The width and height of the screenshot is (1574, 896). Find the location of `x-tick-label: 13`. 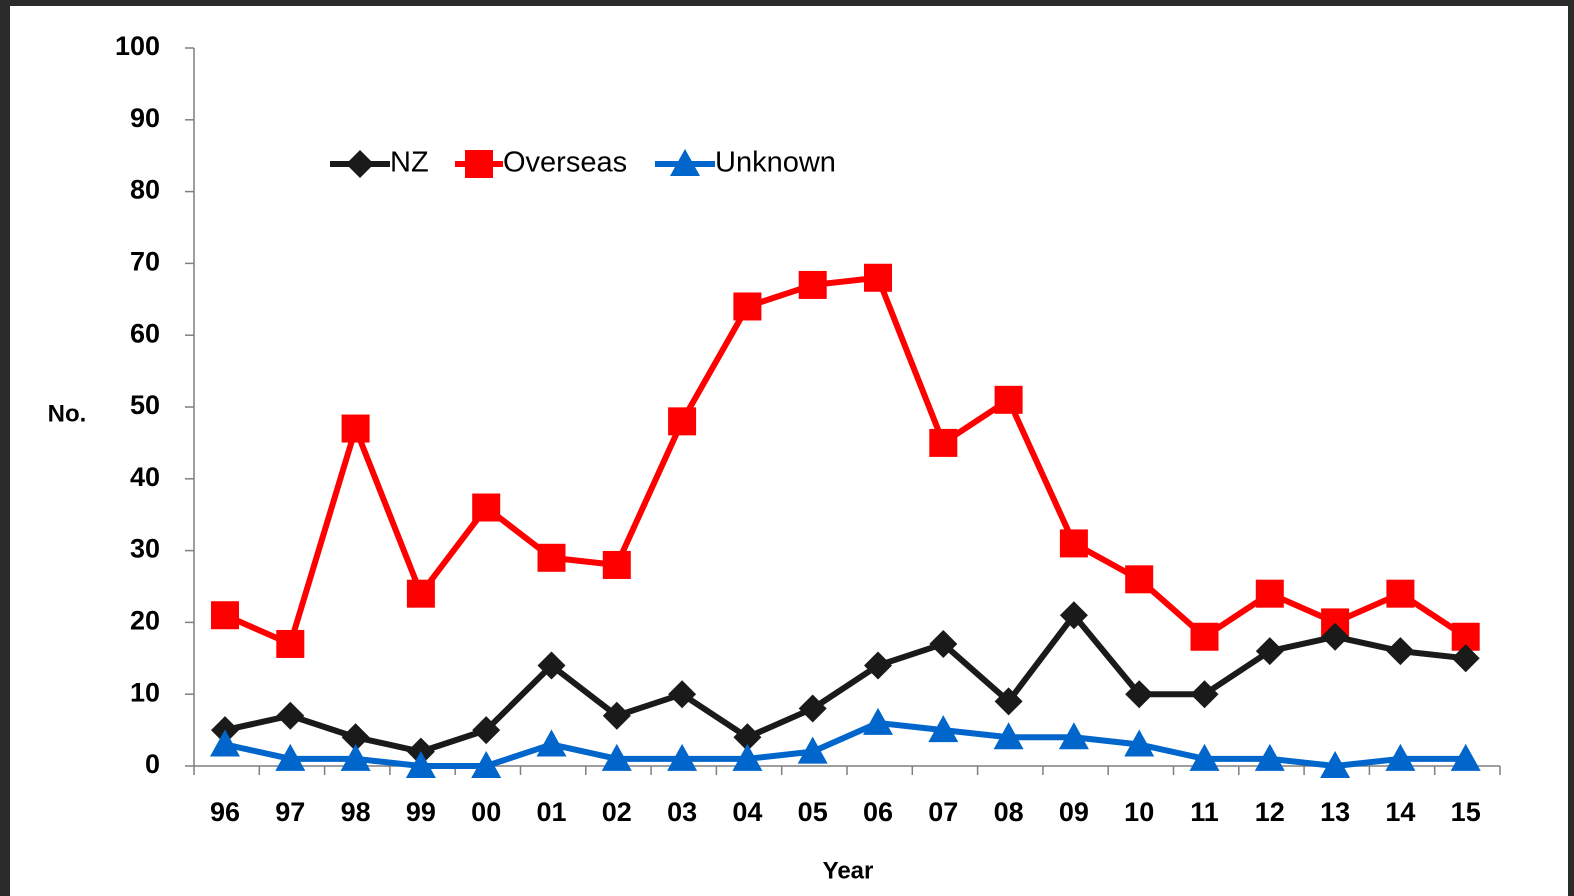

x-tick-label: 13 is located at coordinates (1335, 812).